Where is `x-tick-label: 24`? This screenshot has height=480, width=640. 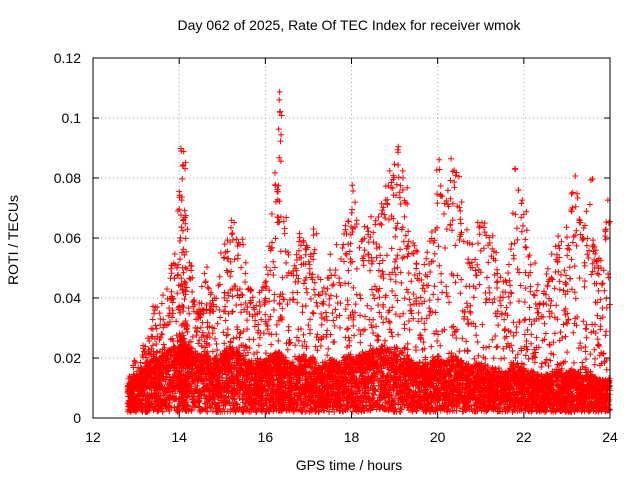
x-tick-label: 24 is located at coordinates (610, 437).